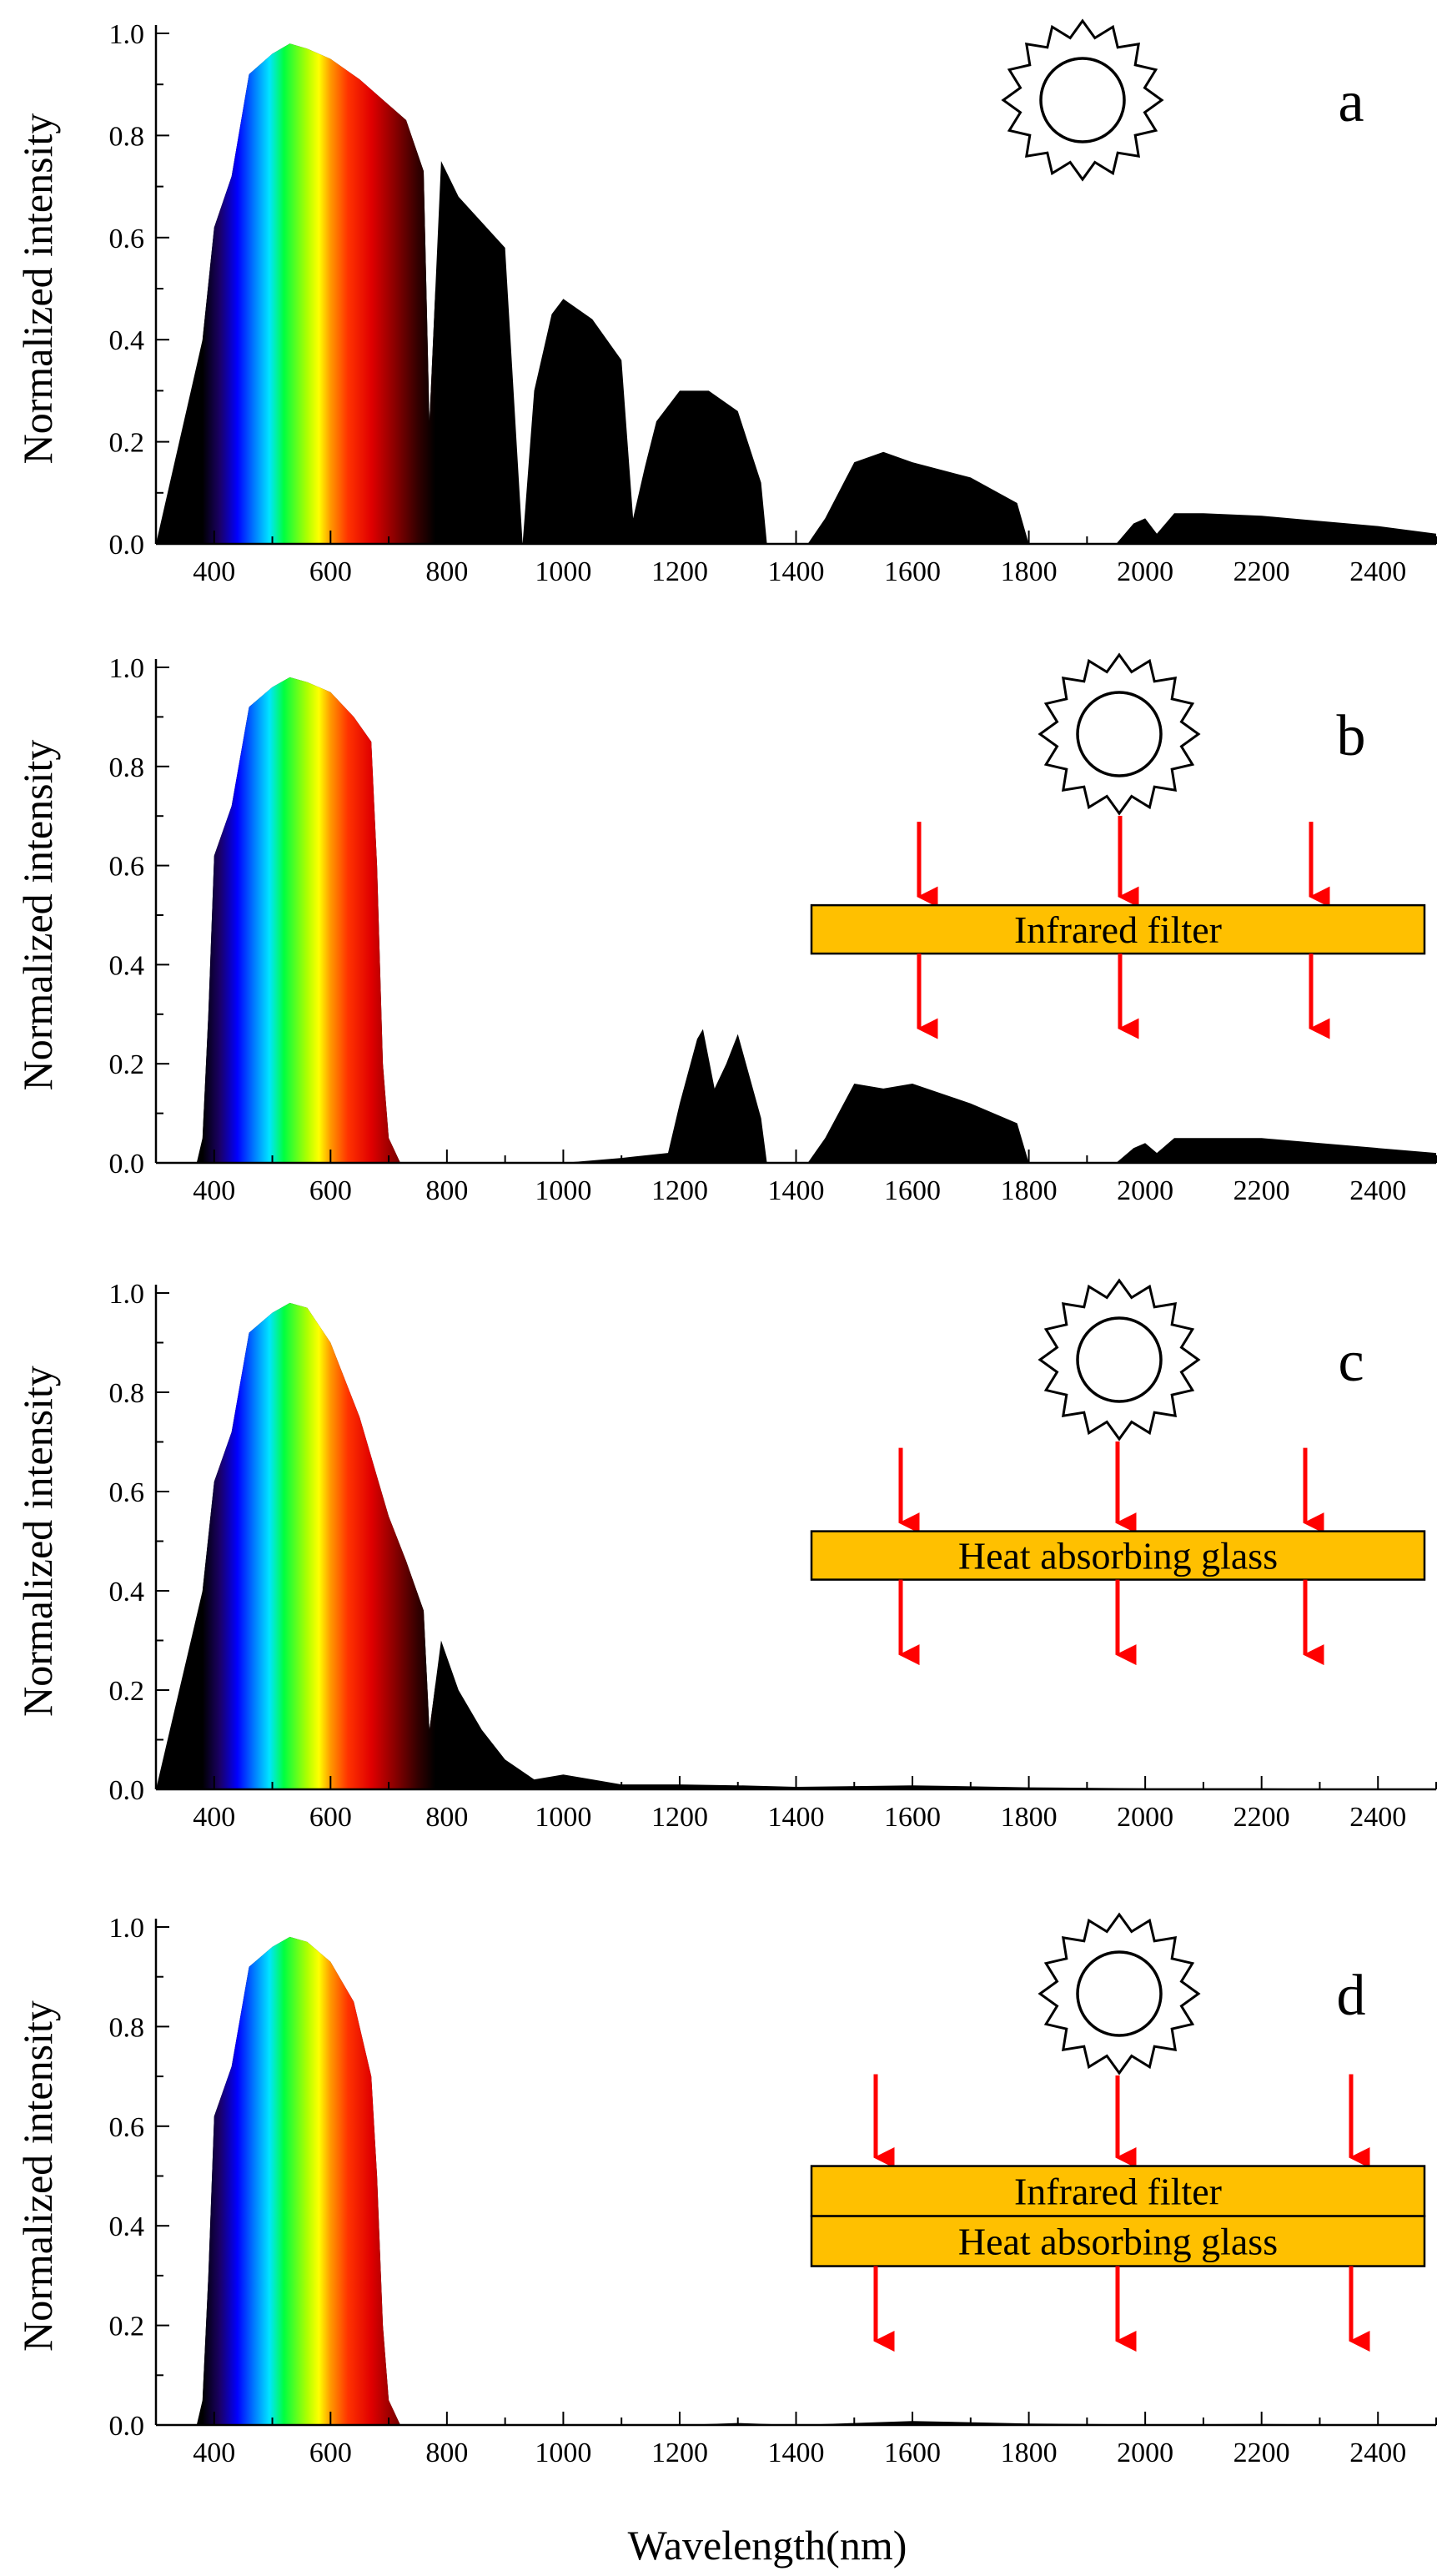  What do you see at coordinates (318, 1545) in the screenshot?
I see `visible-band-c` at bounding box center [318, 1545].